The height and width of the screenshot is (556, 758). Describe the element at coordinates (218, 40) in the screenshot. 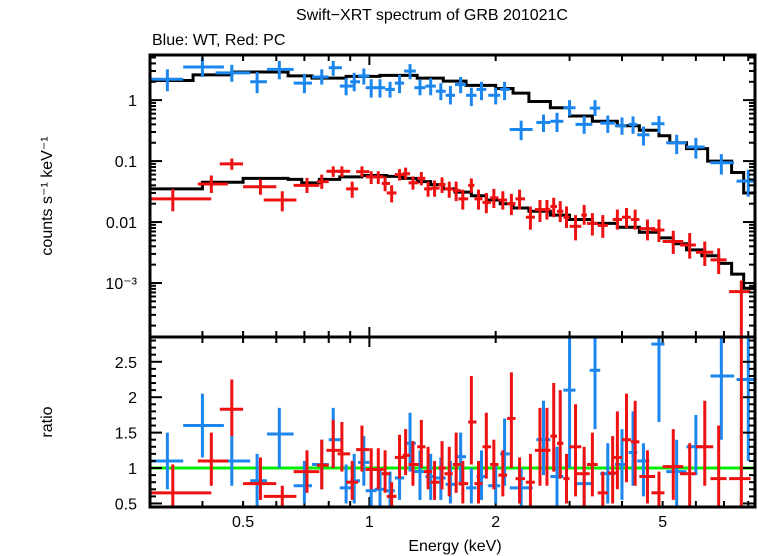

I see `chart-subtitle: Blue: WT, Red: PC` at that location.